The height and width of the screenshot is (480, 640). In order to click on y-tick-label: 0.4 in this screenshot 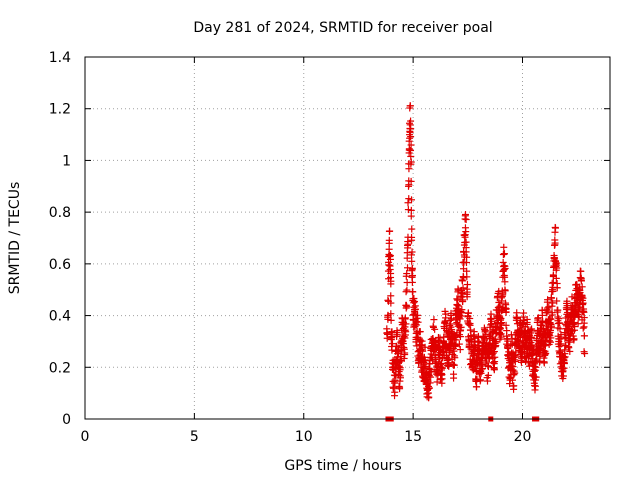, I will do `click(60, 317)`.